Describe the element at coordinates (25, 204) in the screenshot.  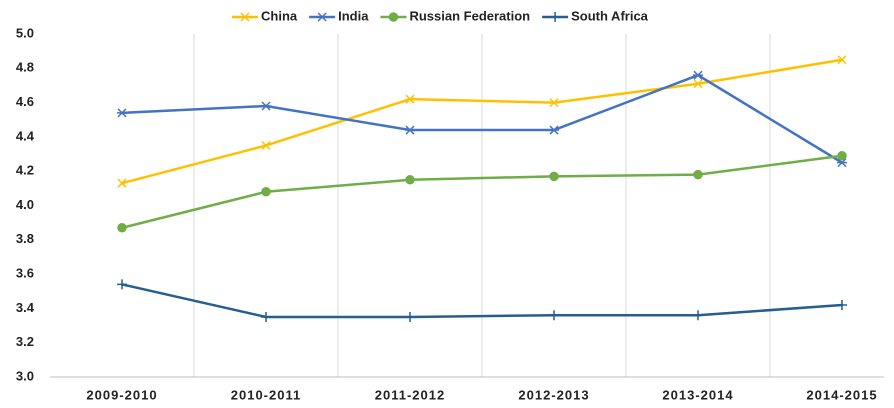
I see `y-tick-label: 4.0` at that location.